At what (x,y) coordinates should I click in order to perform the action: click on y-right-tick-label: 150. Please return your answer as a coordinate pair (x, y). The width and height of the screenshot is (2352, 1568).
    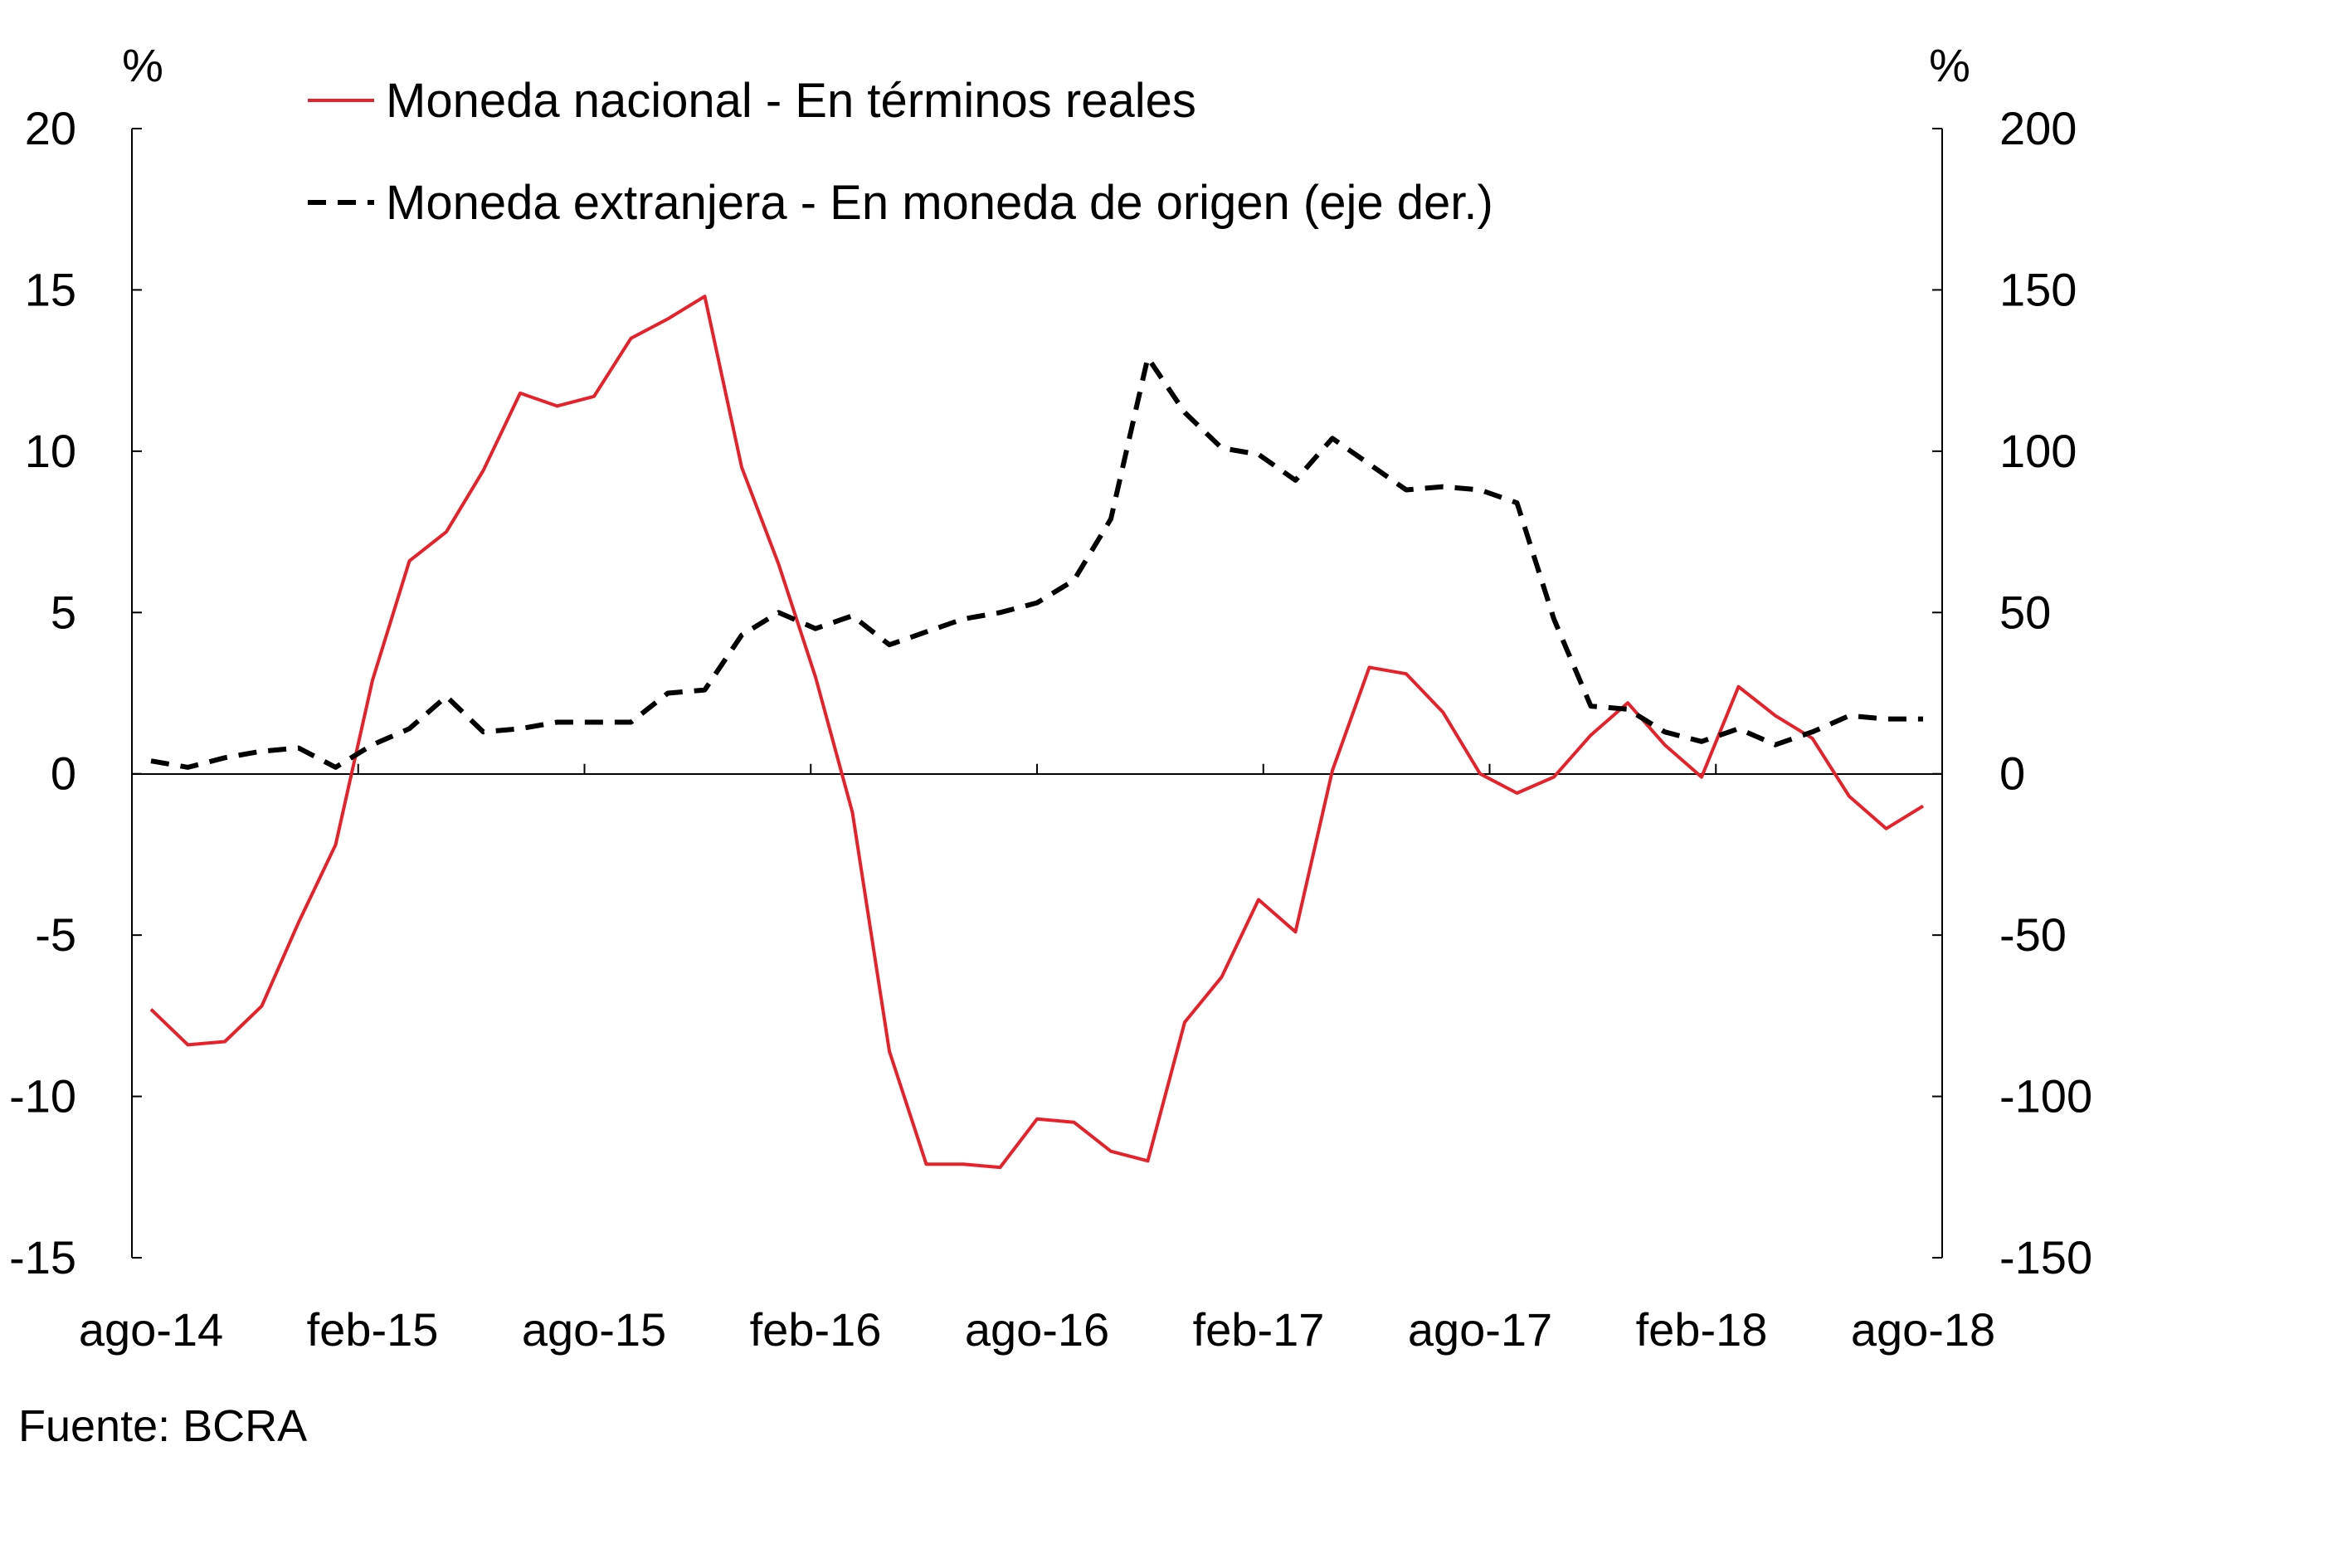
    Looking at the image, I should click on (2038, 289).